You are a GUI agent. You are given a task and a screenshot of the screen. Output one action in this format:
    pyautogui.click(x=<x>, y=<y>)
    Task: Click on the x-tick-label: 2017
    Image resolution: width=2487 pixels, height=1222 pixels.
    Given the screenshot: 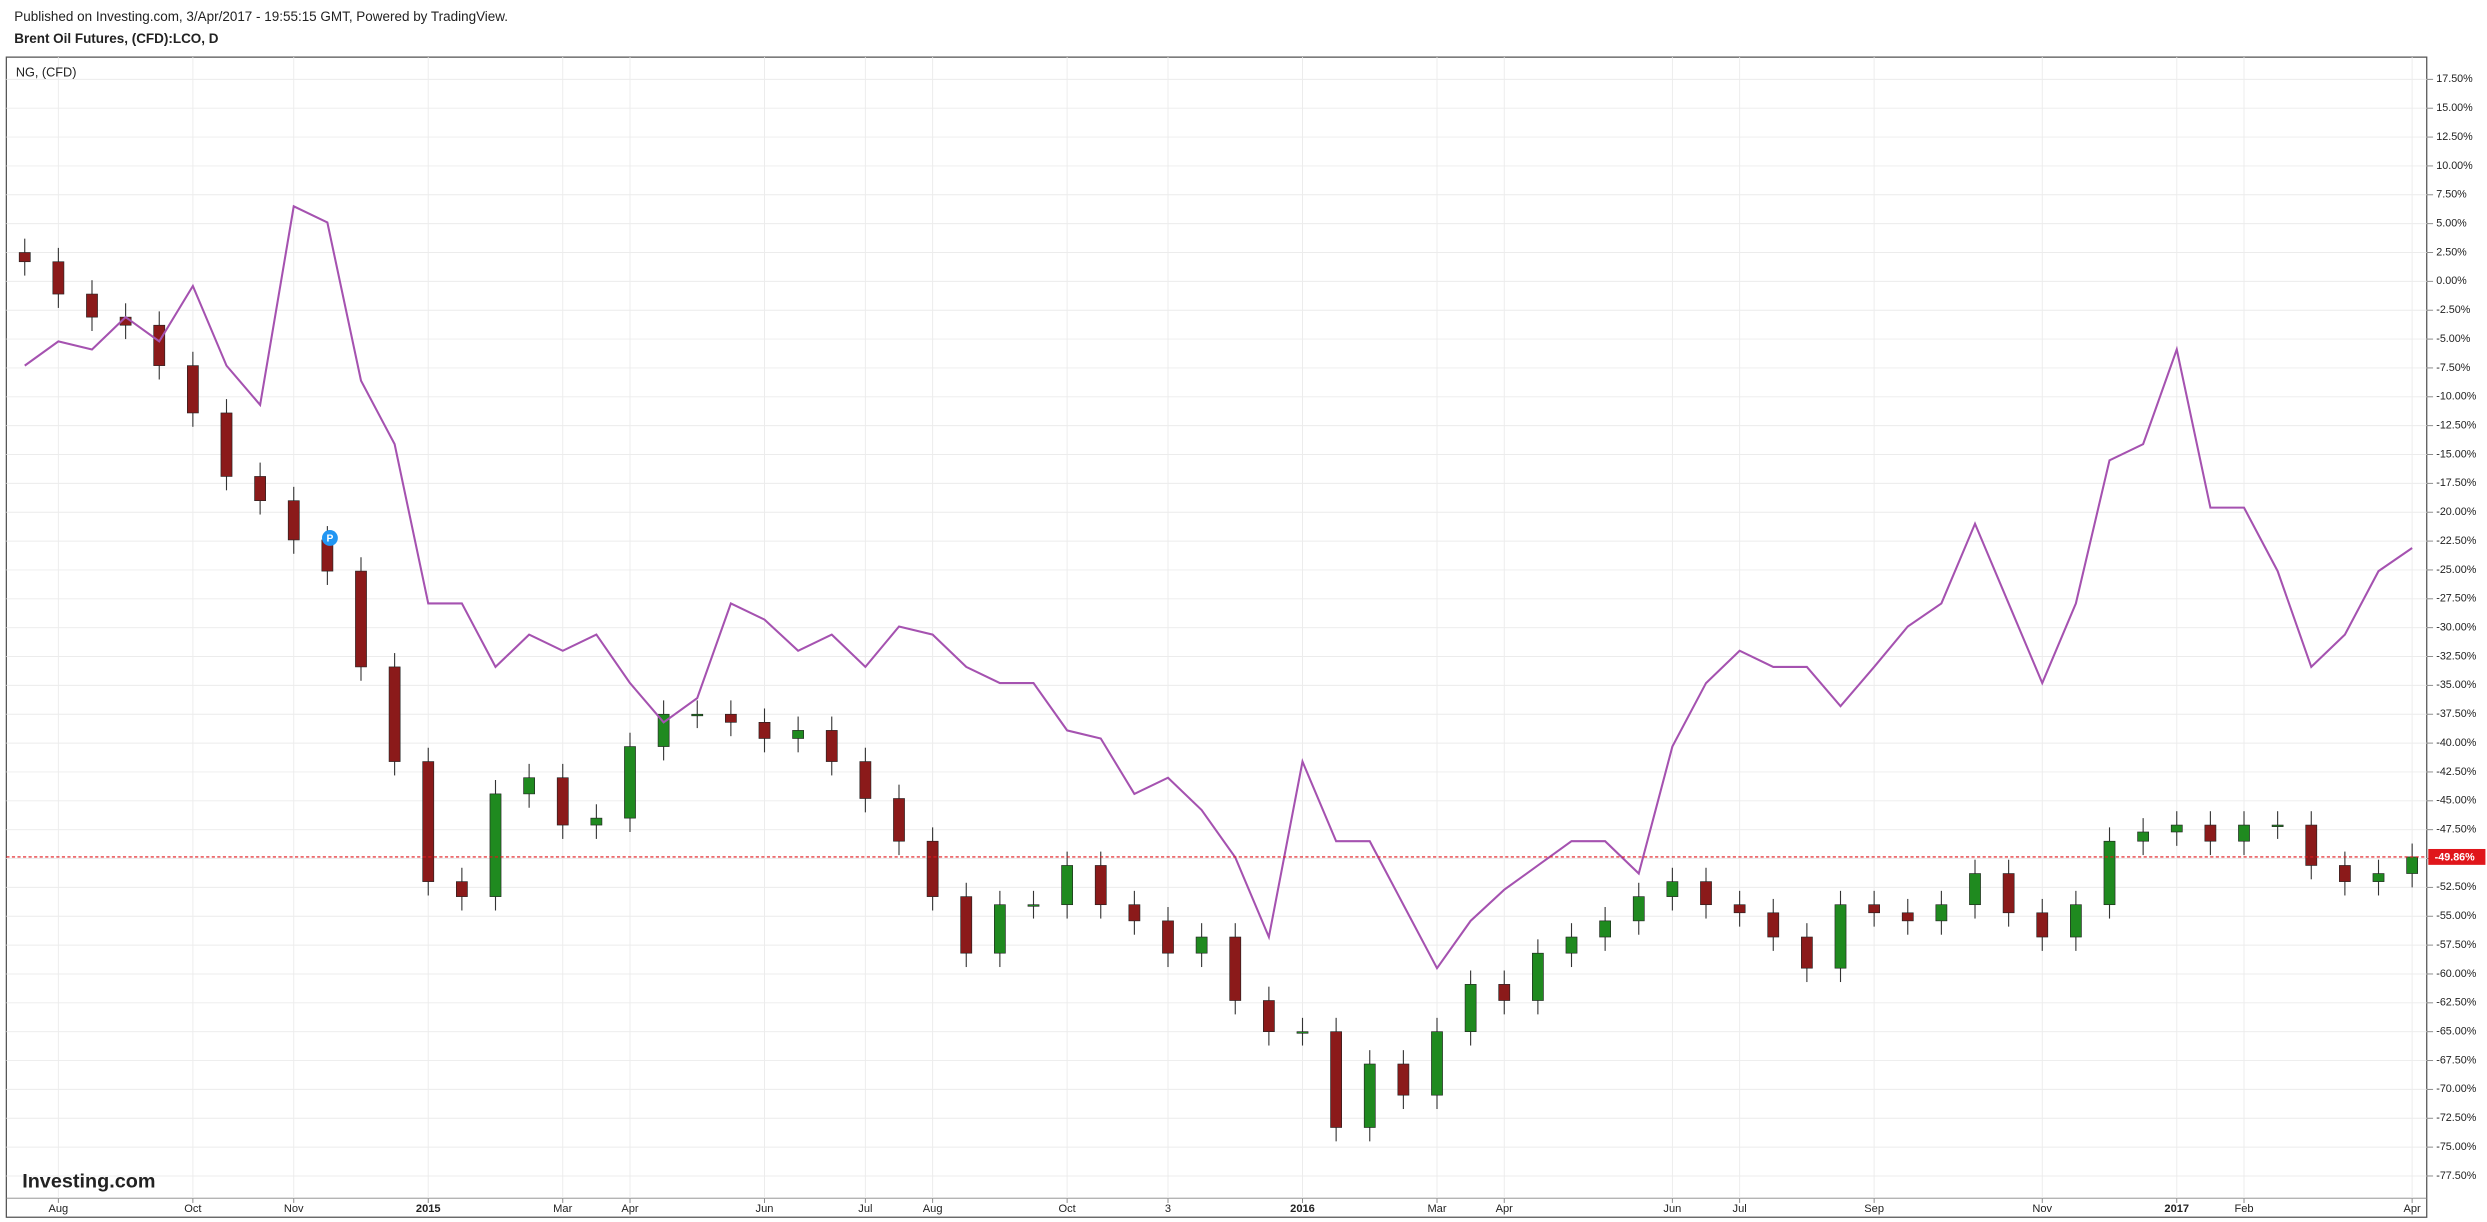 What is the action you would take?
    pyautogui.click(x=2176, y=1209)
    